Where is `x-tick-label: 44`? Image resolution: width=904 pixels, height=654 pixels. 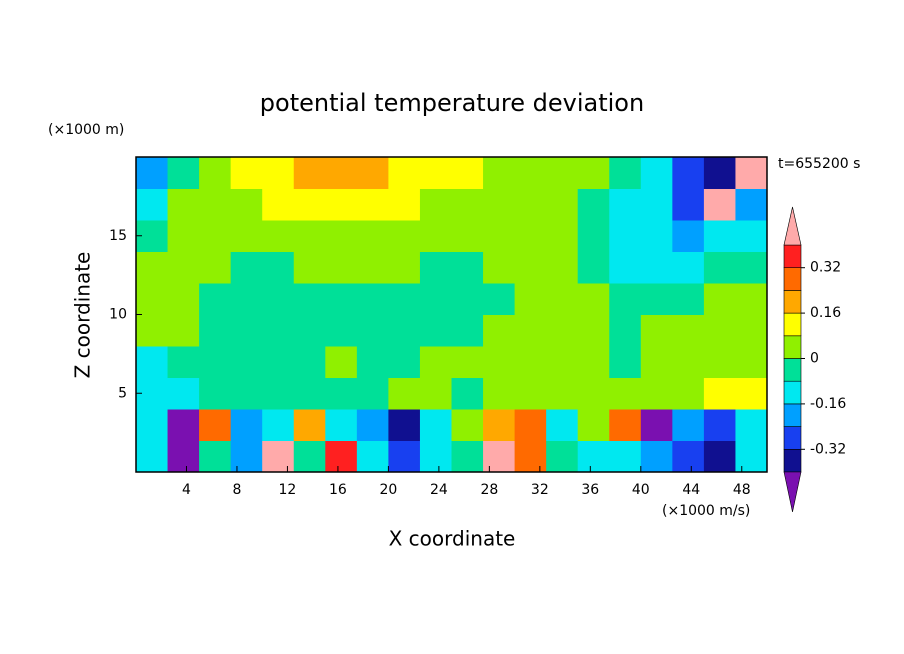 x-tick-label: 44 is located at coordinates (691, 490).